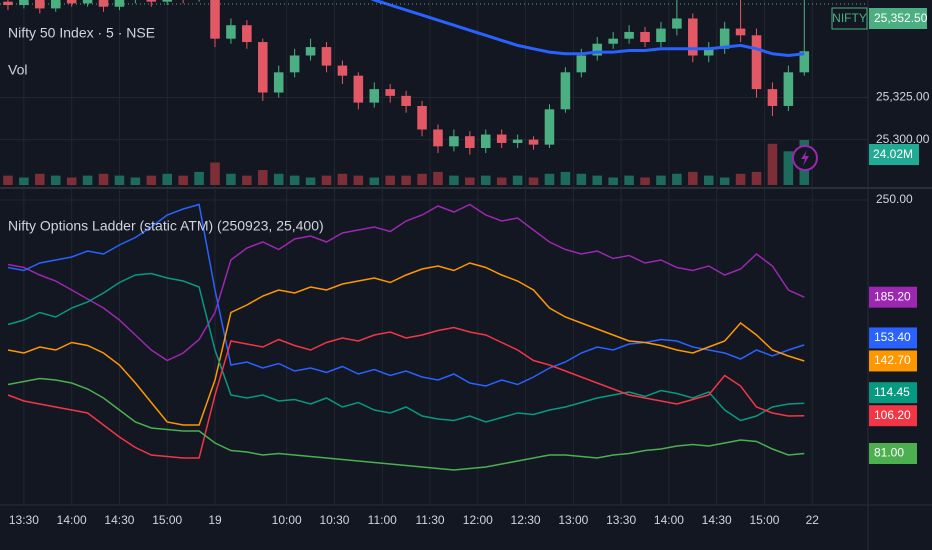 The width and height of the screenshot is (932, 550). Describe the element at coordinates (81, 33) in the screenshot. I see `symbol-title: Nifty 50 Index · 5 · NSE` at that location.